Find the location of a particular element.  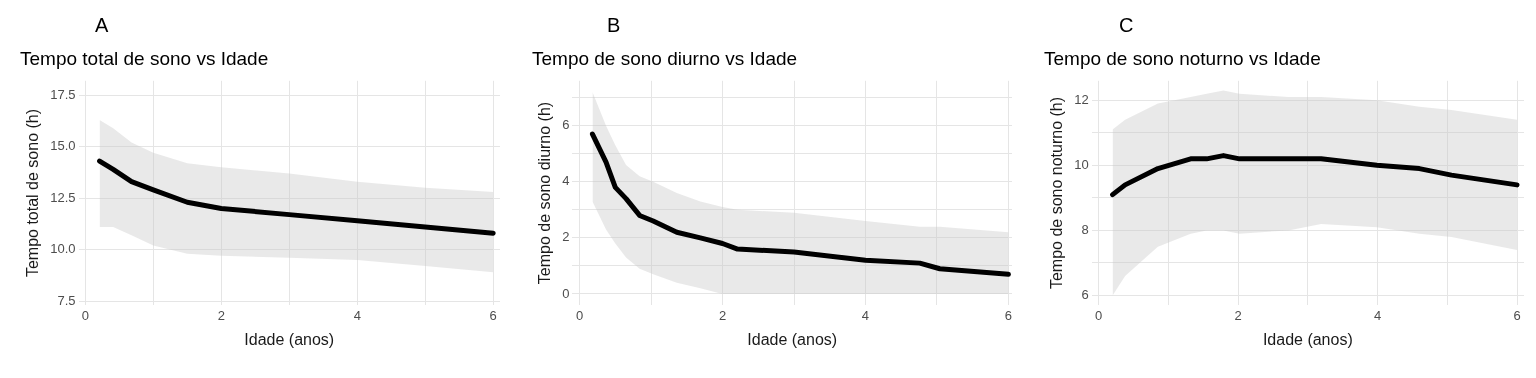

y-tick-label: 7.5 is located at coordinates (66, 300).